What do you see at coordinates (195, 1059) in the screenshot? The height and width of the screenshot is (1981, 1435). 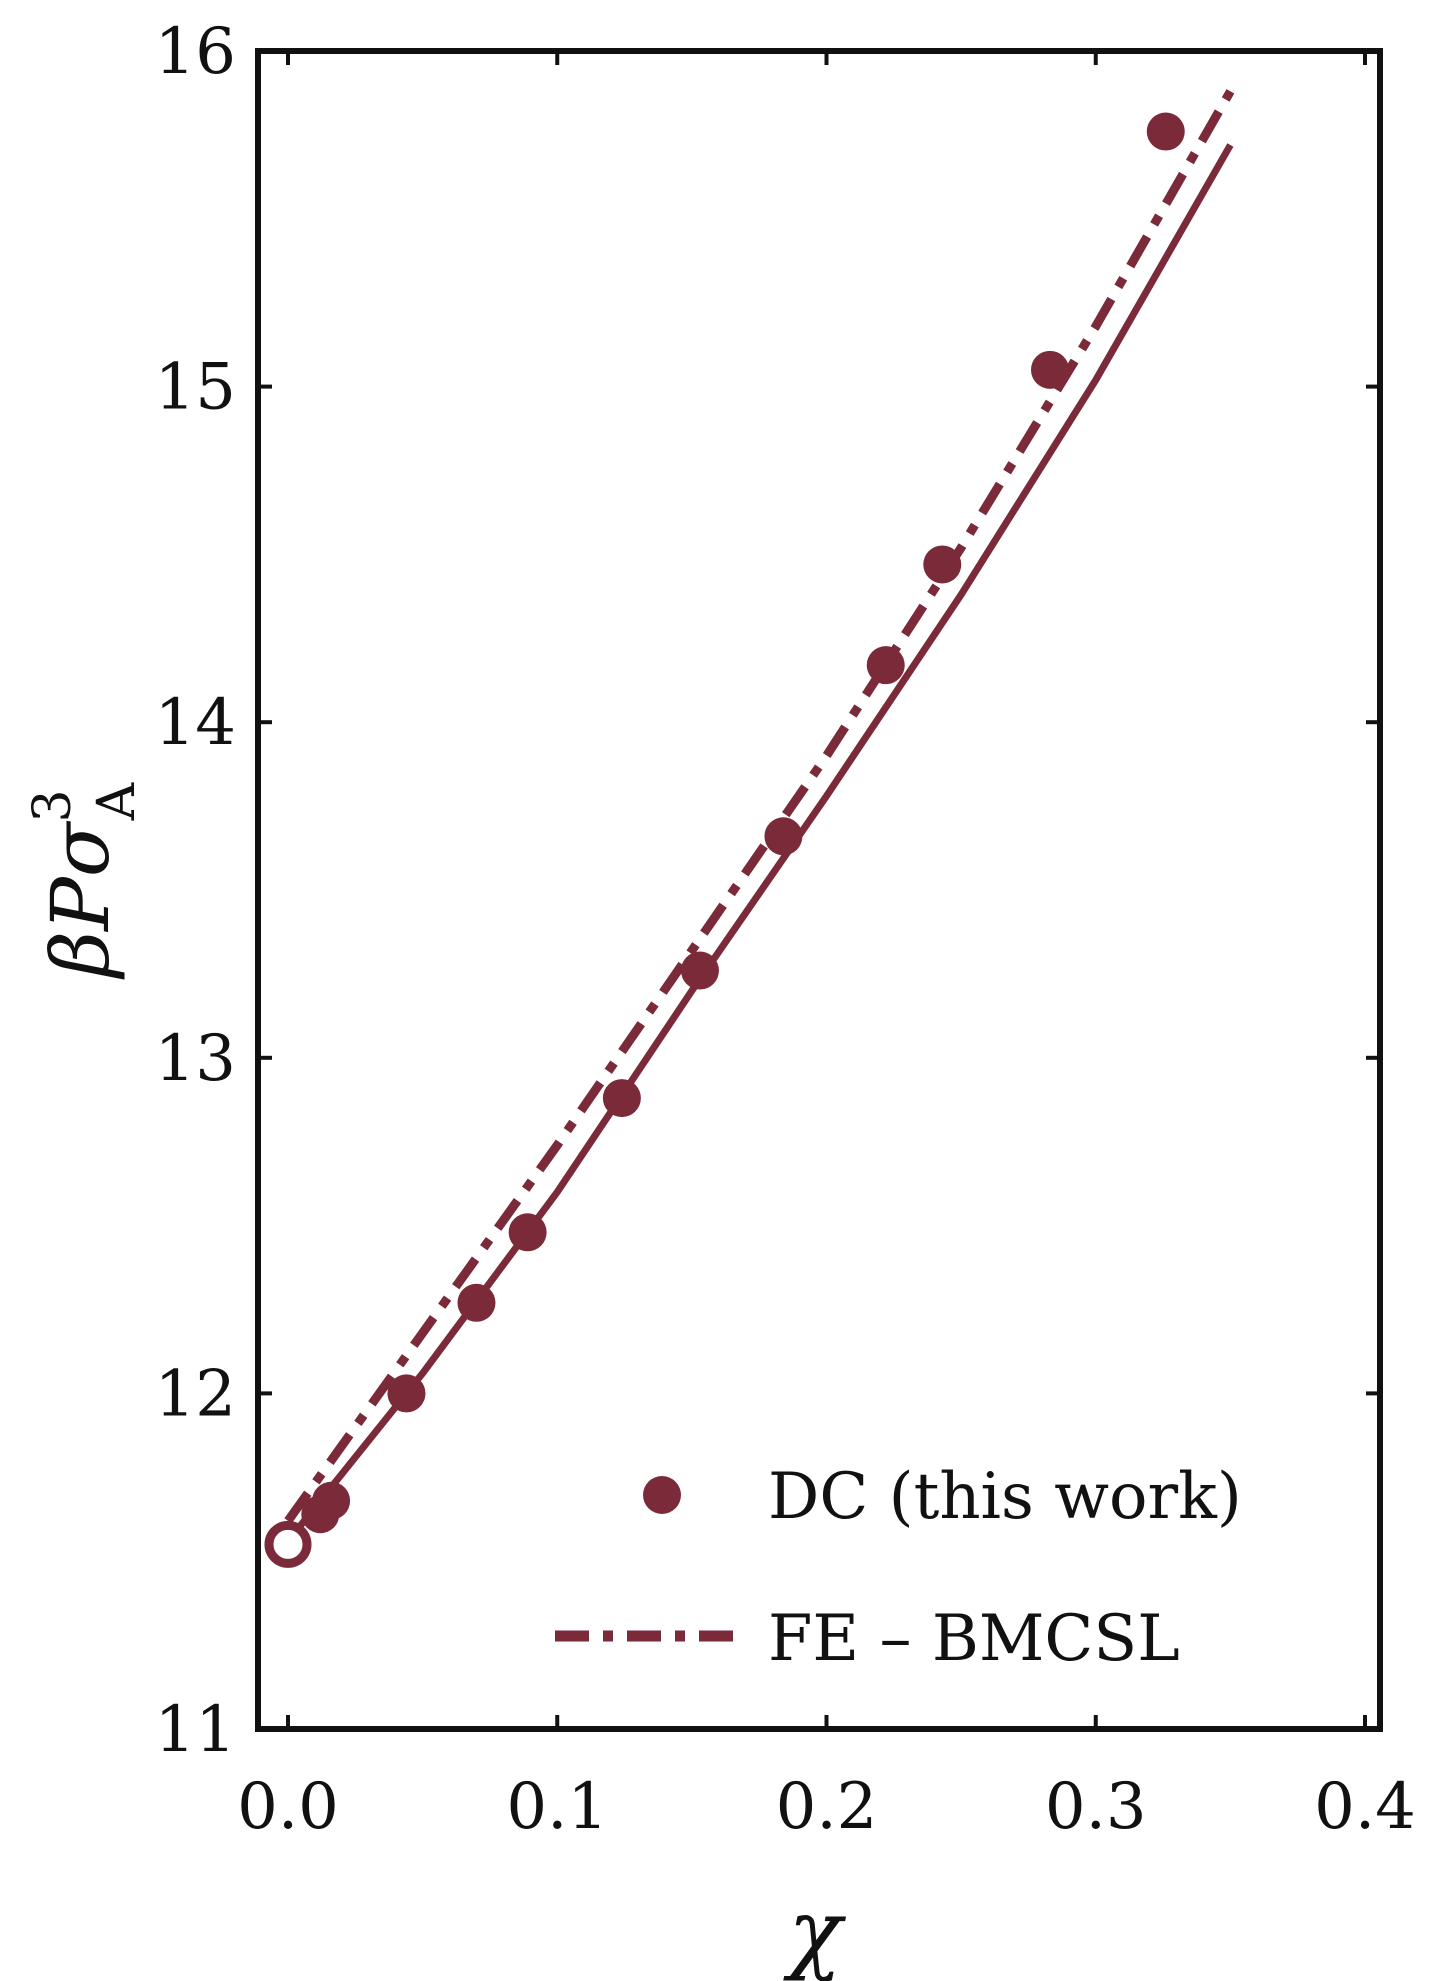 I see `y-tick-label: 13` at bounding box center [195, 1059].